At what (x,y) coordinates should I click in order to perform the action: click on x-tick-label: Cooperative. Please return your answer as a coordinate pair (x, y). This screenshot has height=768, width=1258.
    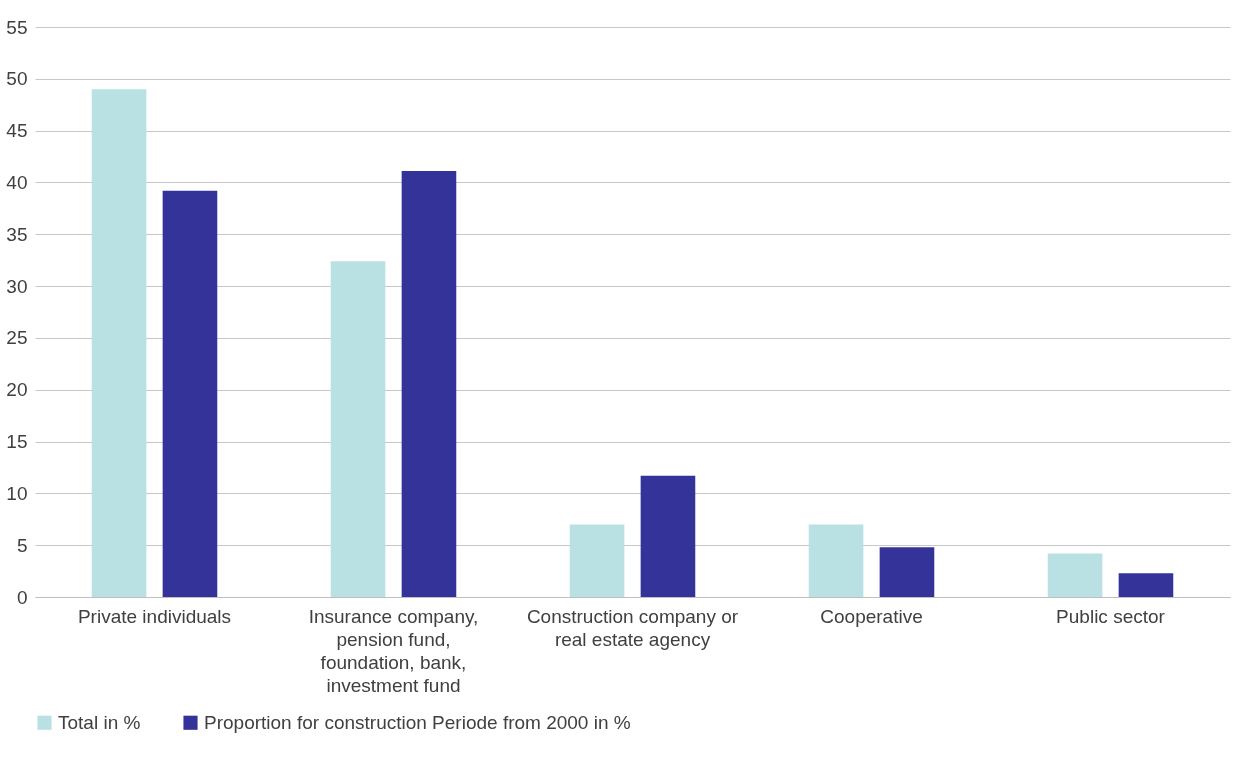
    Looking at the image, I should click on (871, 616).